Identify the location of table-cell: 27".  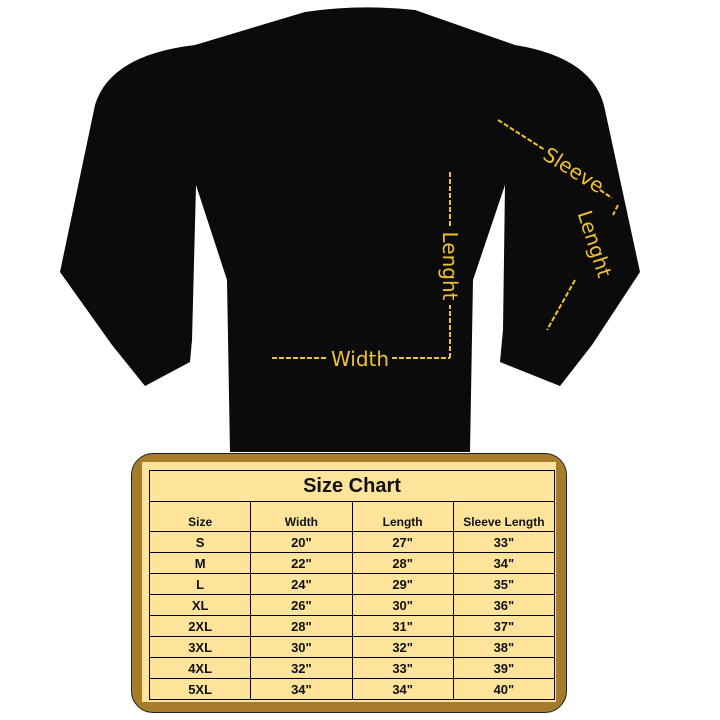
(402, 542).